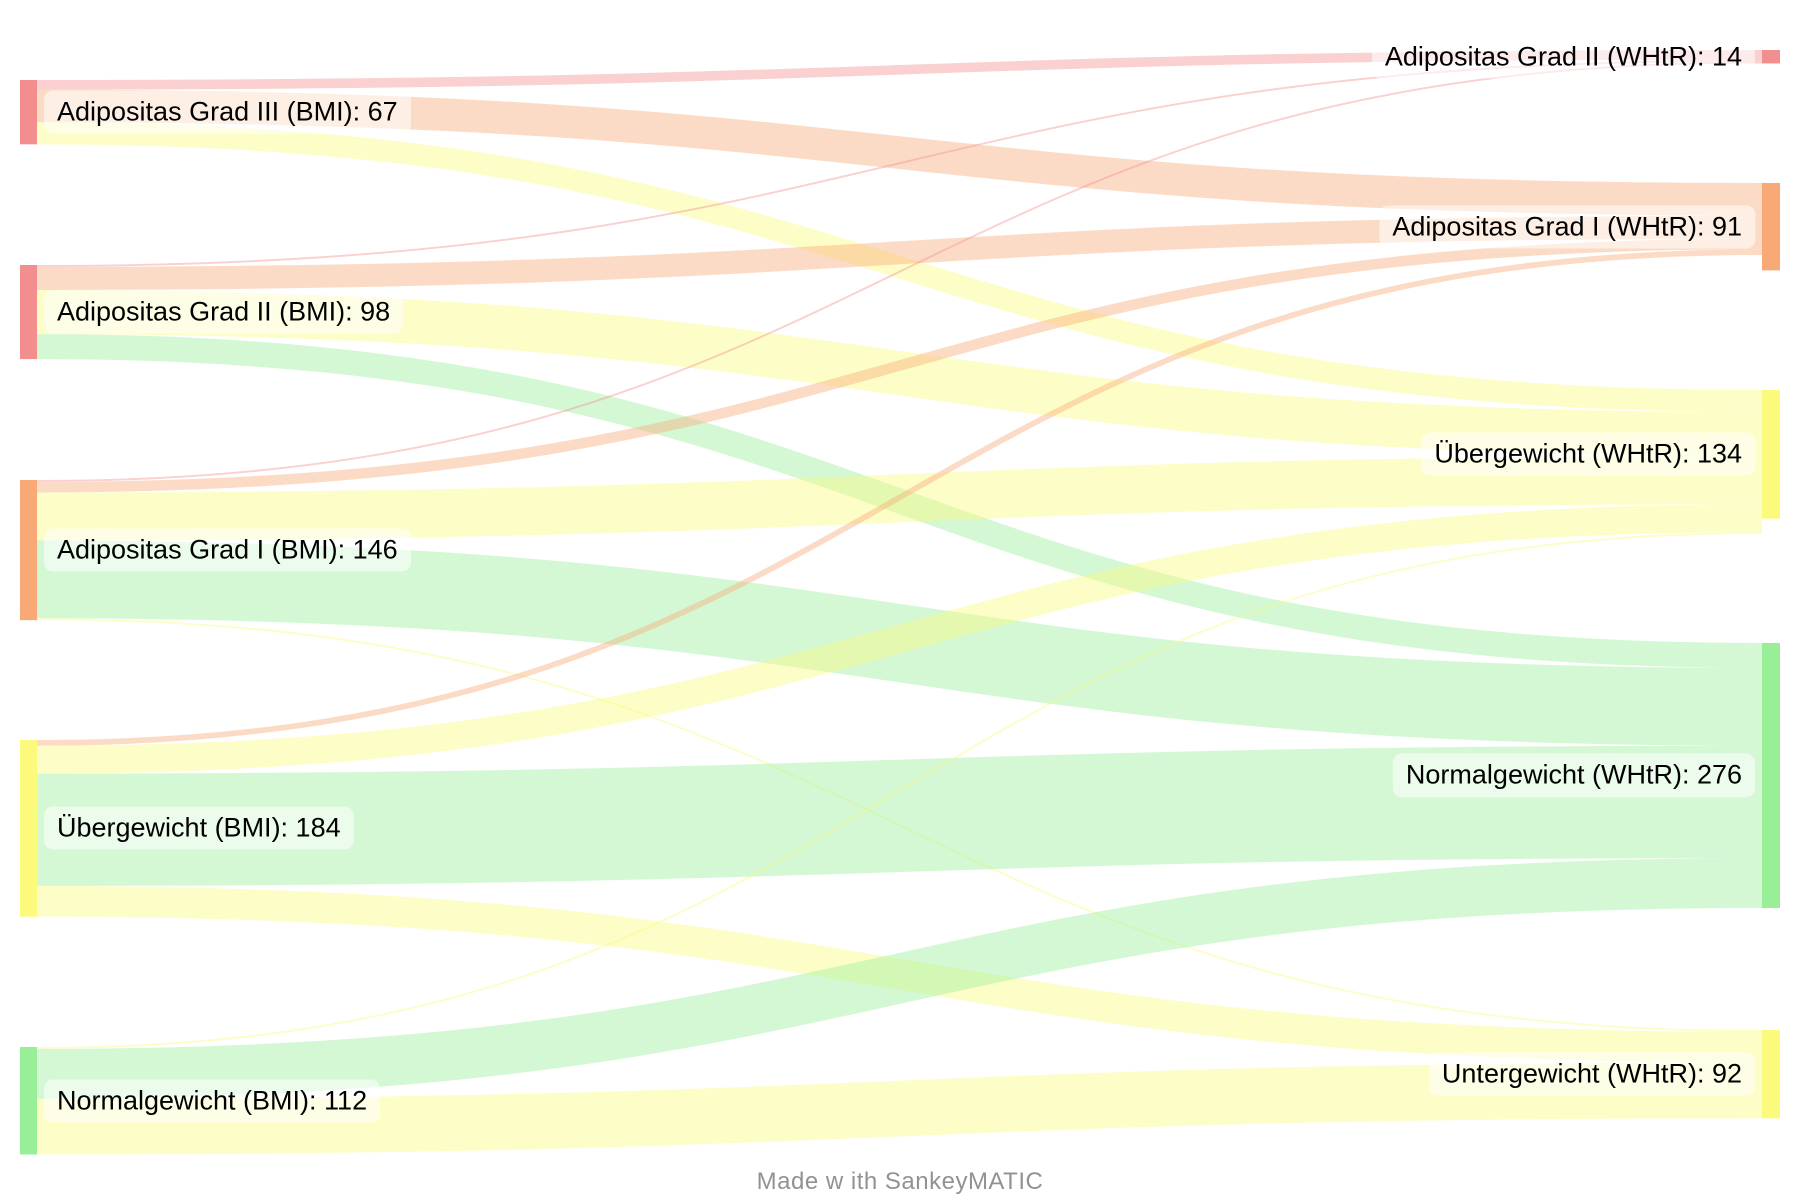 The width and height of the screenshot is (1800, 1200). I want to click on sankey-flow-bmi_uebergewicht-to-whtr_untergewicht, so click(899, 974).